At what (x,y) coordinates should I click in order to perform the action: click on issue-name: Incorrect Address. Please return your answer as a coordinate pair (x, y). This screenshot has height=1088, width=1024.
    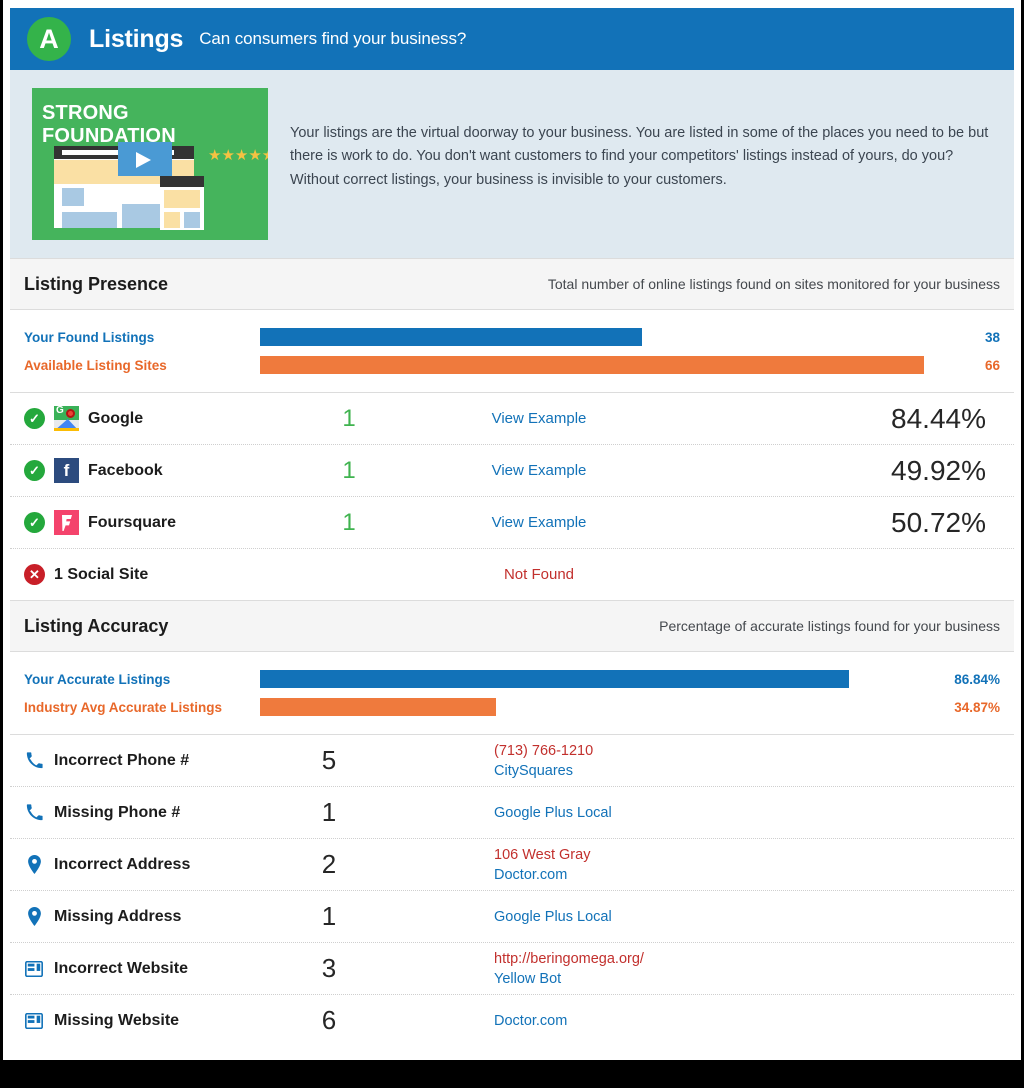
    Looking at the image, I should click on (122, 864).